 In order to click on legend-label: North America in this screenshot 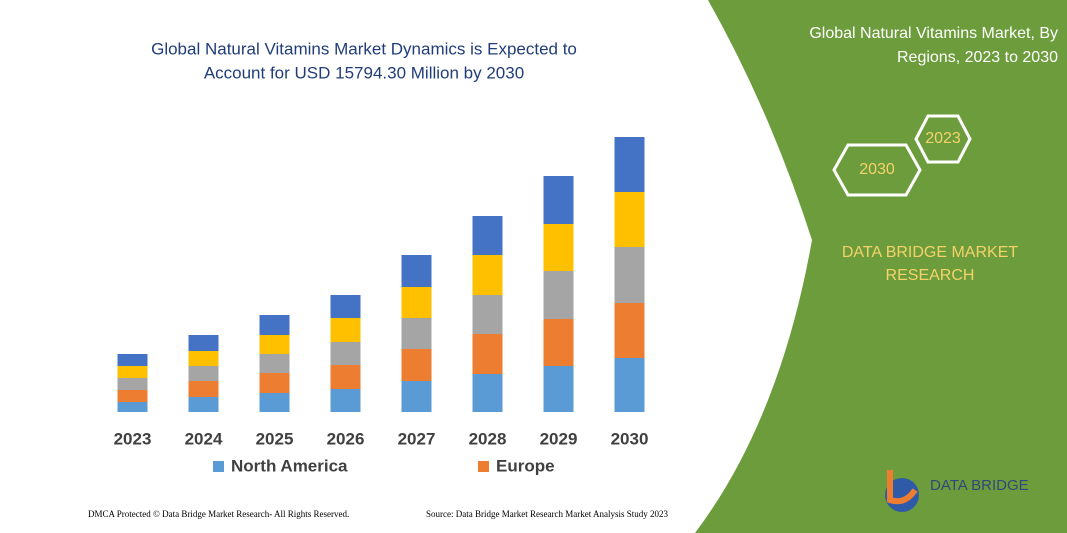, I will do `click(289, 465)`.